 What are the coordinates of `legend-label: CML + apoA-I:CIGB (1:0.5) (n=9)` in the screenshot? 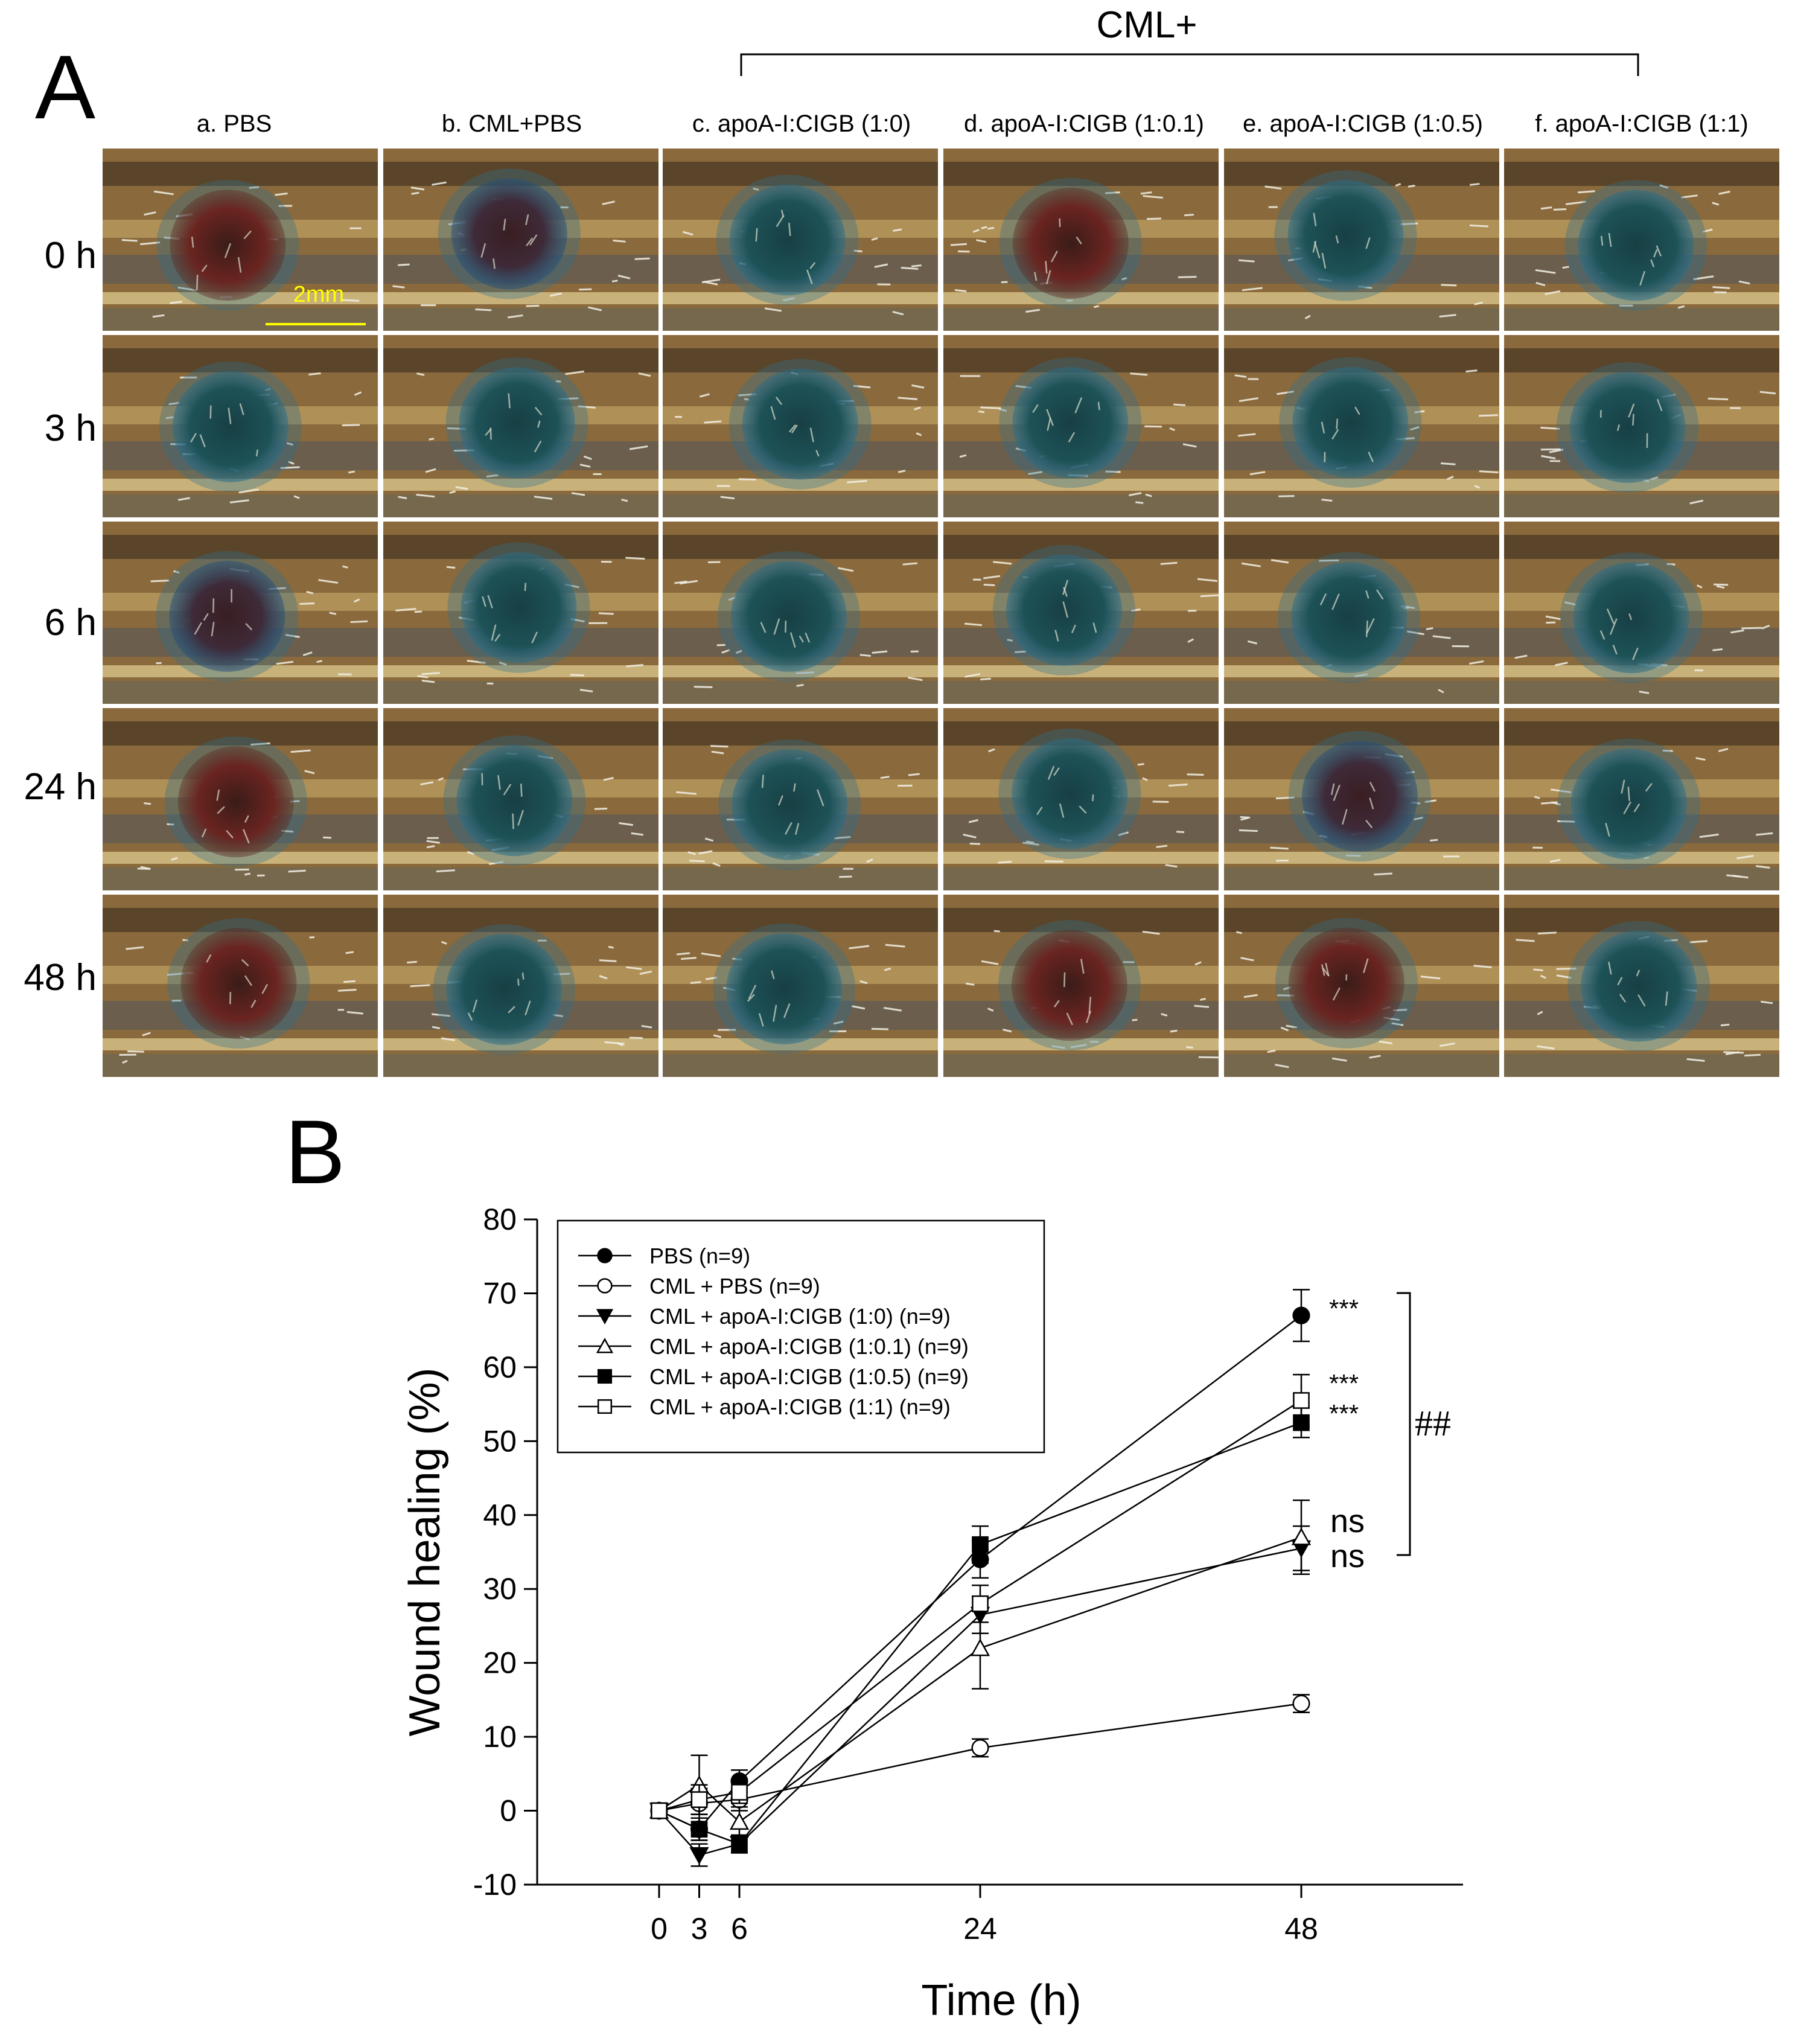 It's located at (809, 1376).